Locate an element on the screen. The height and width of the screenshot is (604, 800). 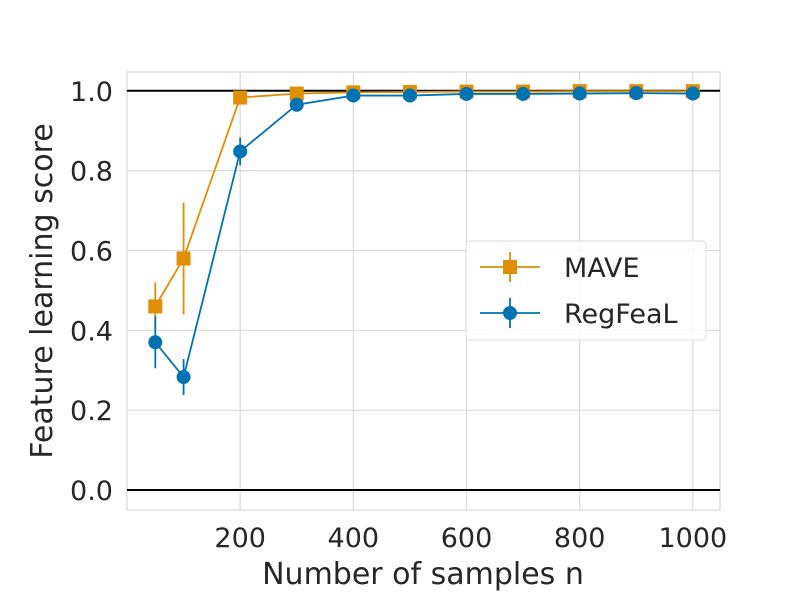
y-tick-label: 0.4 is located at coordinates (91, 331).